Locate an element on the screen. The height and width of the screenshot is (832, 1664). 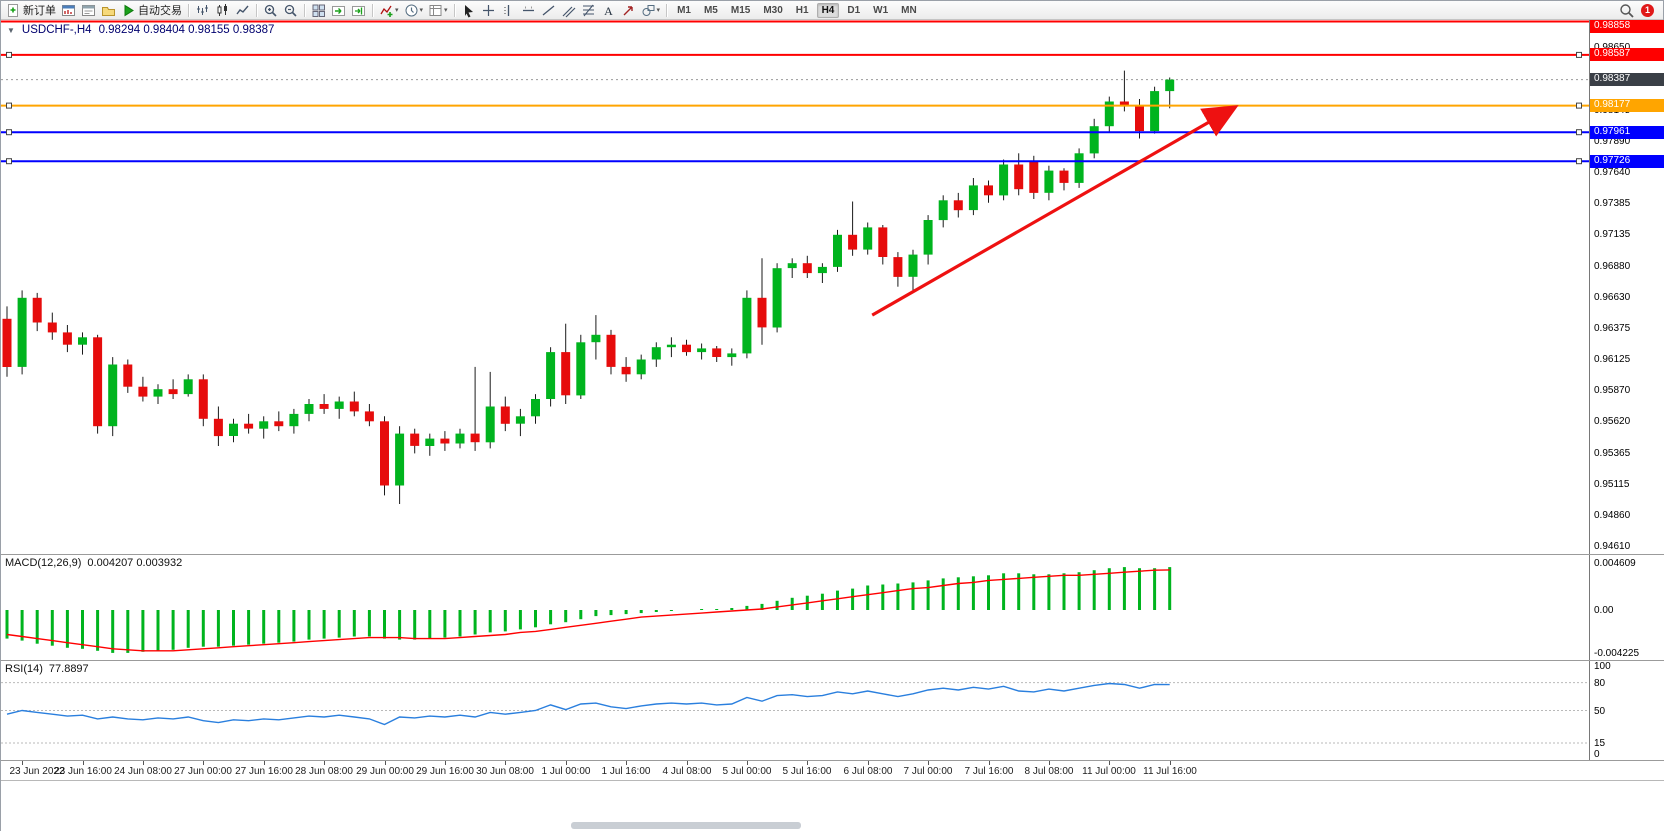
time-axis-label: 29 Jun 00:00 is located at coordinates (385, 771).